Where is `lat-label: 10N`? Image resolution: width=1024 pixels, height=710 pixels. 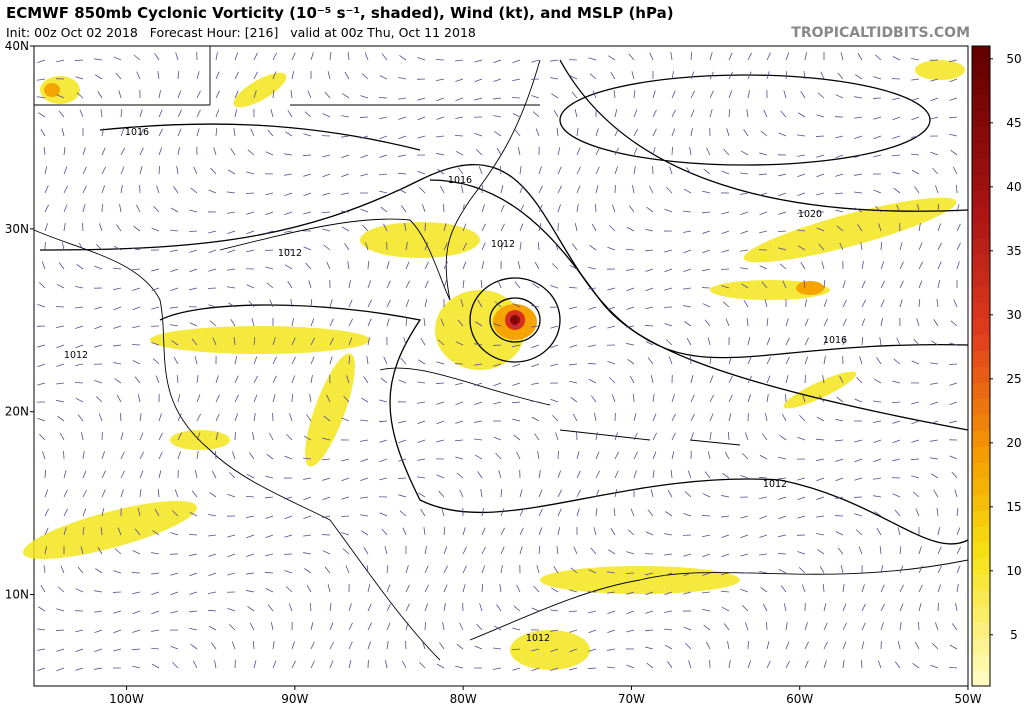
lat-label: 10N is located at coordinates (17, 595).